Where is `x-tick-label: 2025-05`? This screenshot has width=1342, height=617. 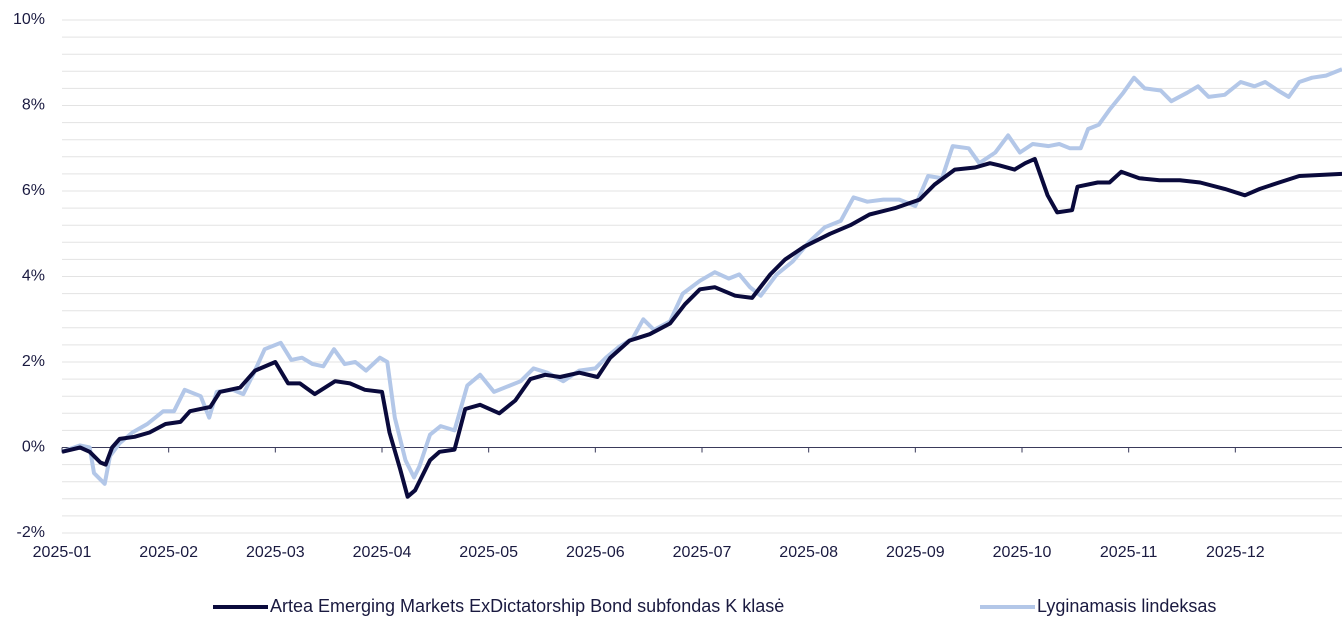
x-tick-label: 2025-05 is located at coordinates (488, 552).